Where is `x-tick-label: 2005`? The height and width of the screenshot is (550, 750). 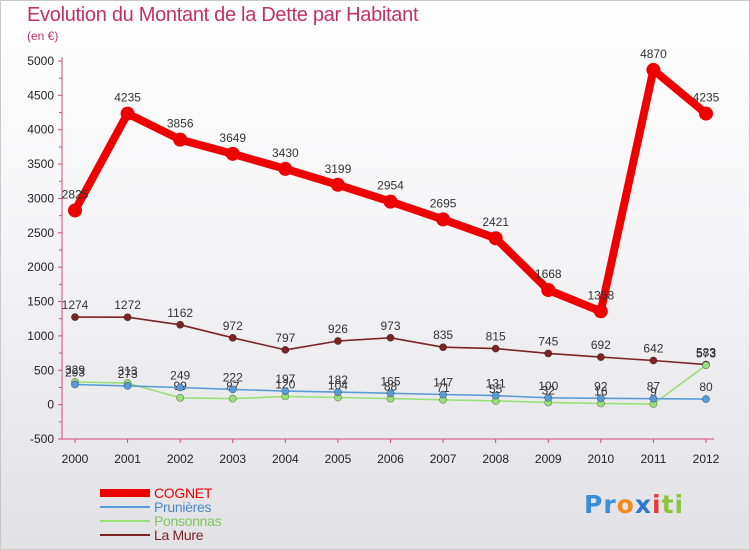 x-tick-label: 2005 is located at coordinates (338, 459).